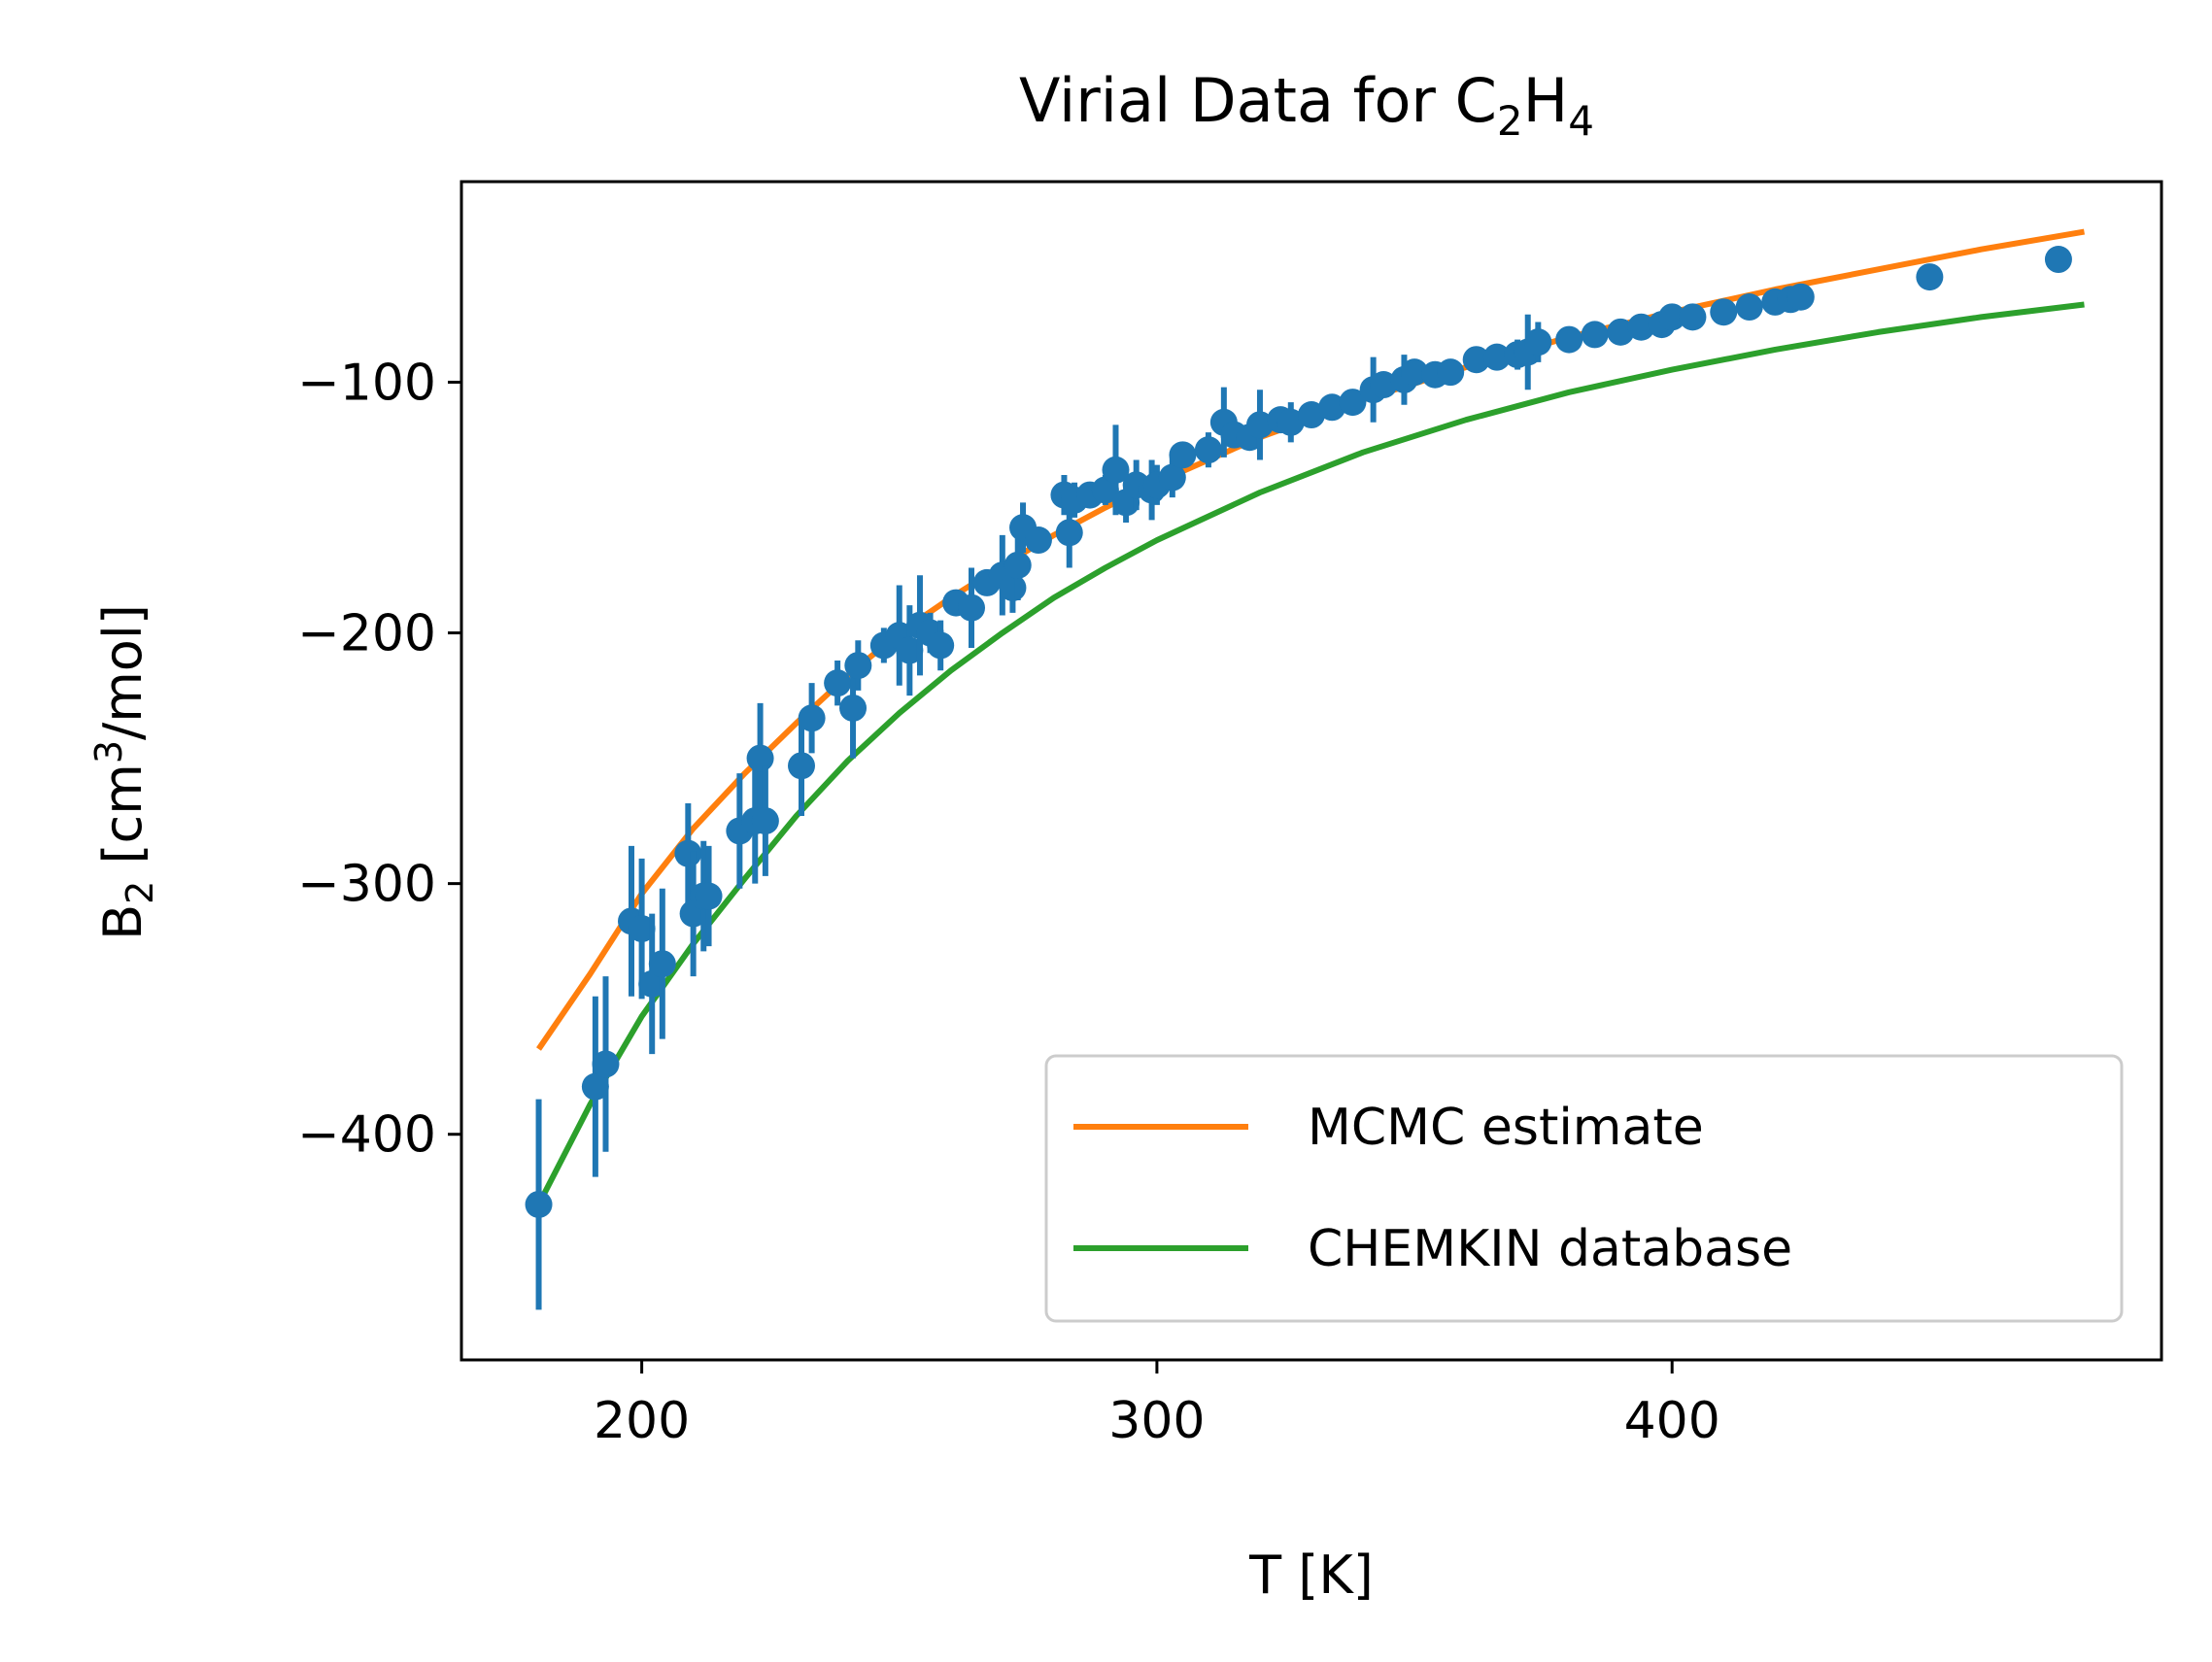 Image resolution: width=2212 pixels, height=1662 pixels. Describe the element at coordinates (1306, 105) in the screenshot. I see `chart-title: Virial Data for C2H4` at that location.